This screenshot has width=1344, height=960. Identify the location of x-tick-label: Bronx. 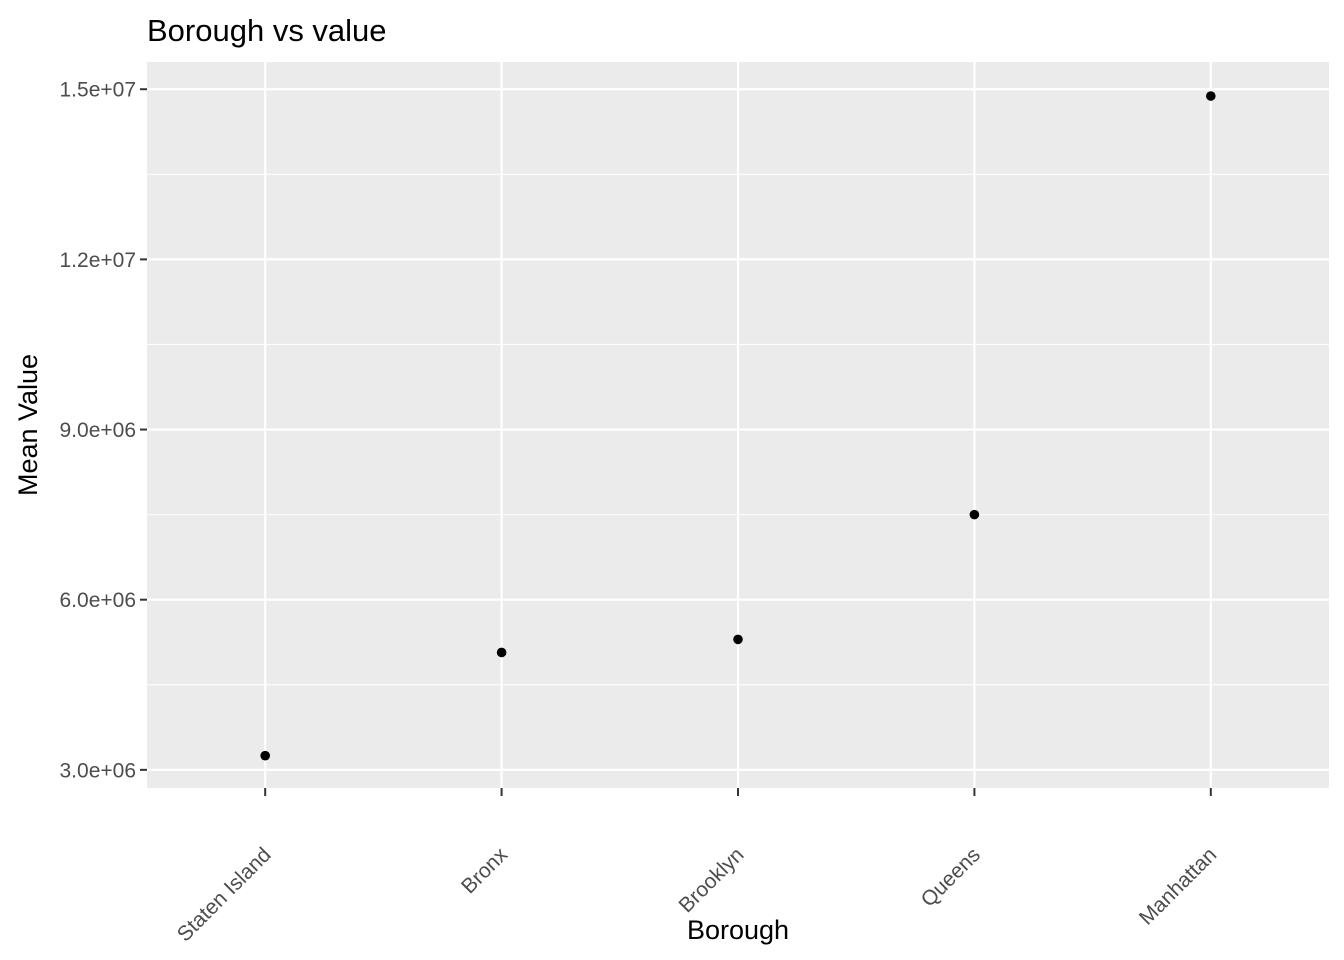
(484, 870).